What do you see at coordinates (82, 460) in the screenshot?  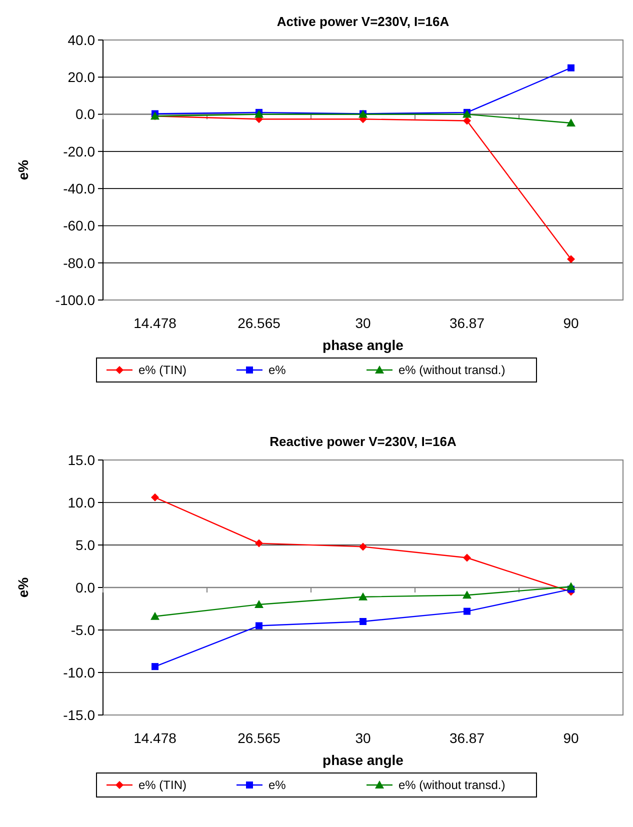 I see `y-tick-label: 15.0` at bounding box center [82, 460].